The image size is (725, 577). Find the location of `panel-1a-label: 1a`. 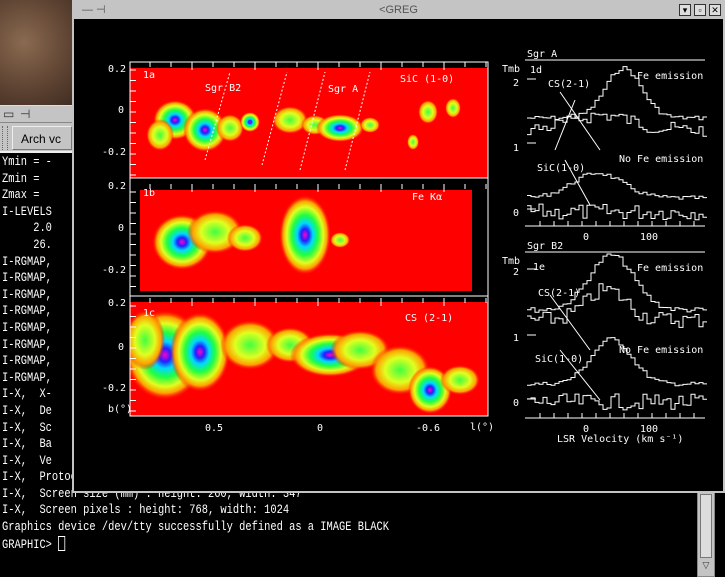

panel-1a-label: 1a is located at coordinates (149, 75).